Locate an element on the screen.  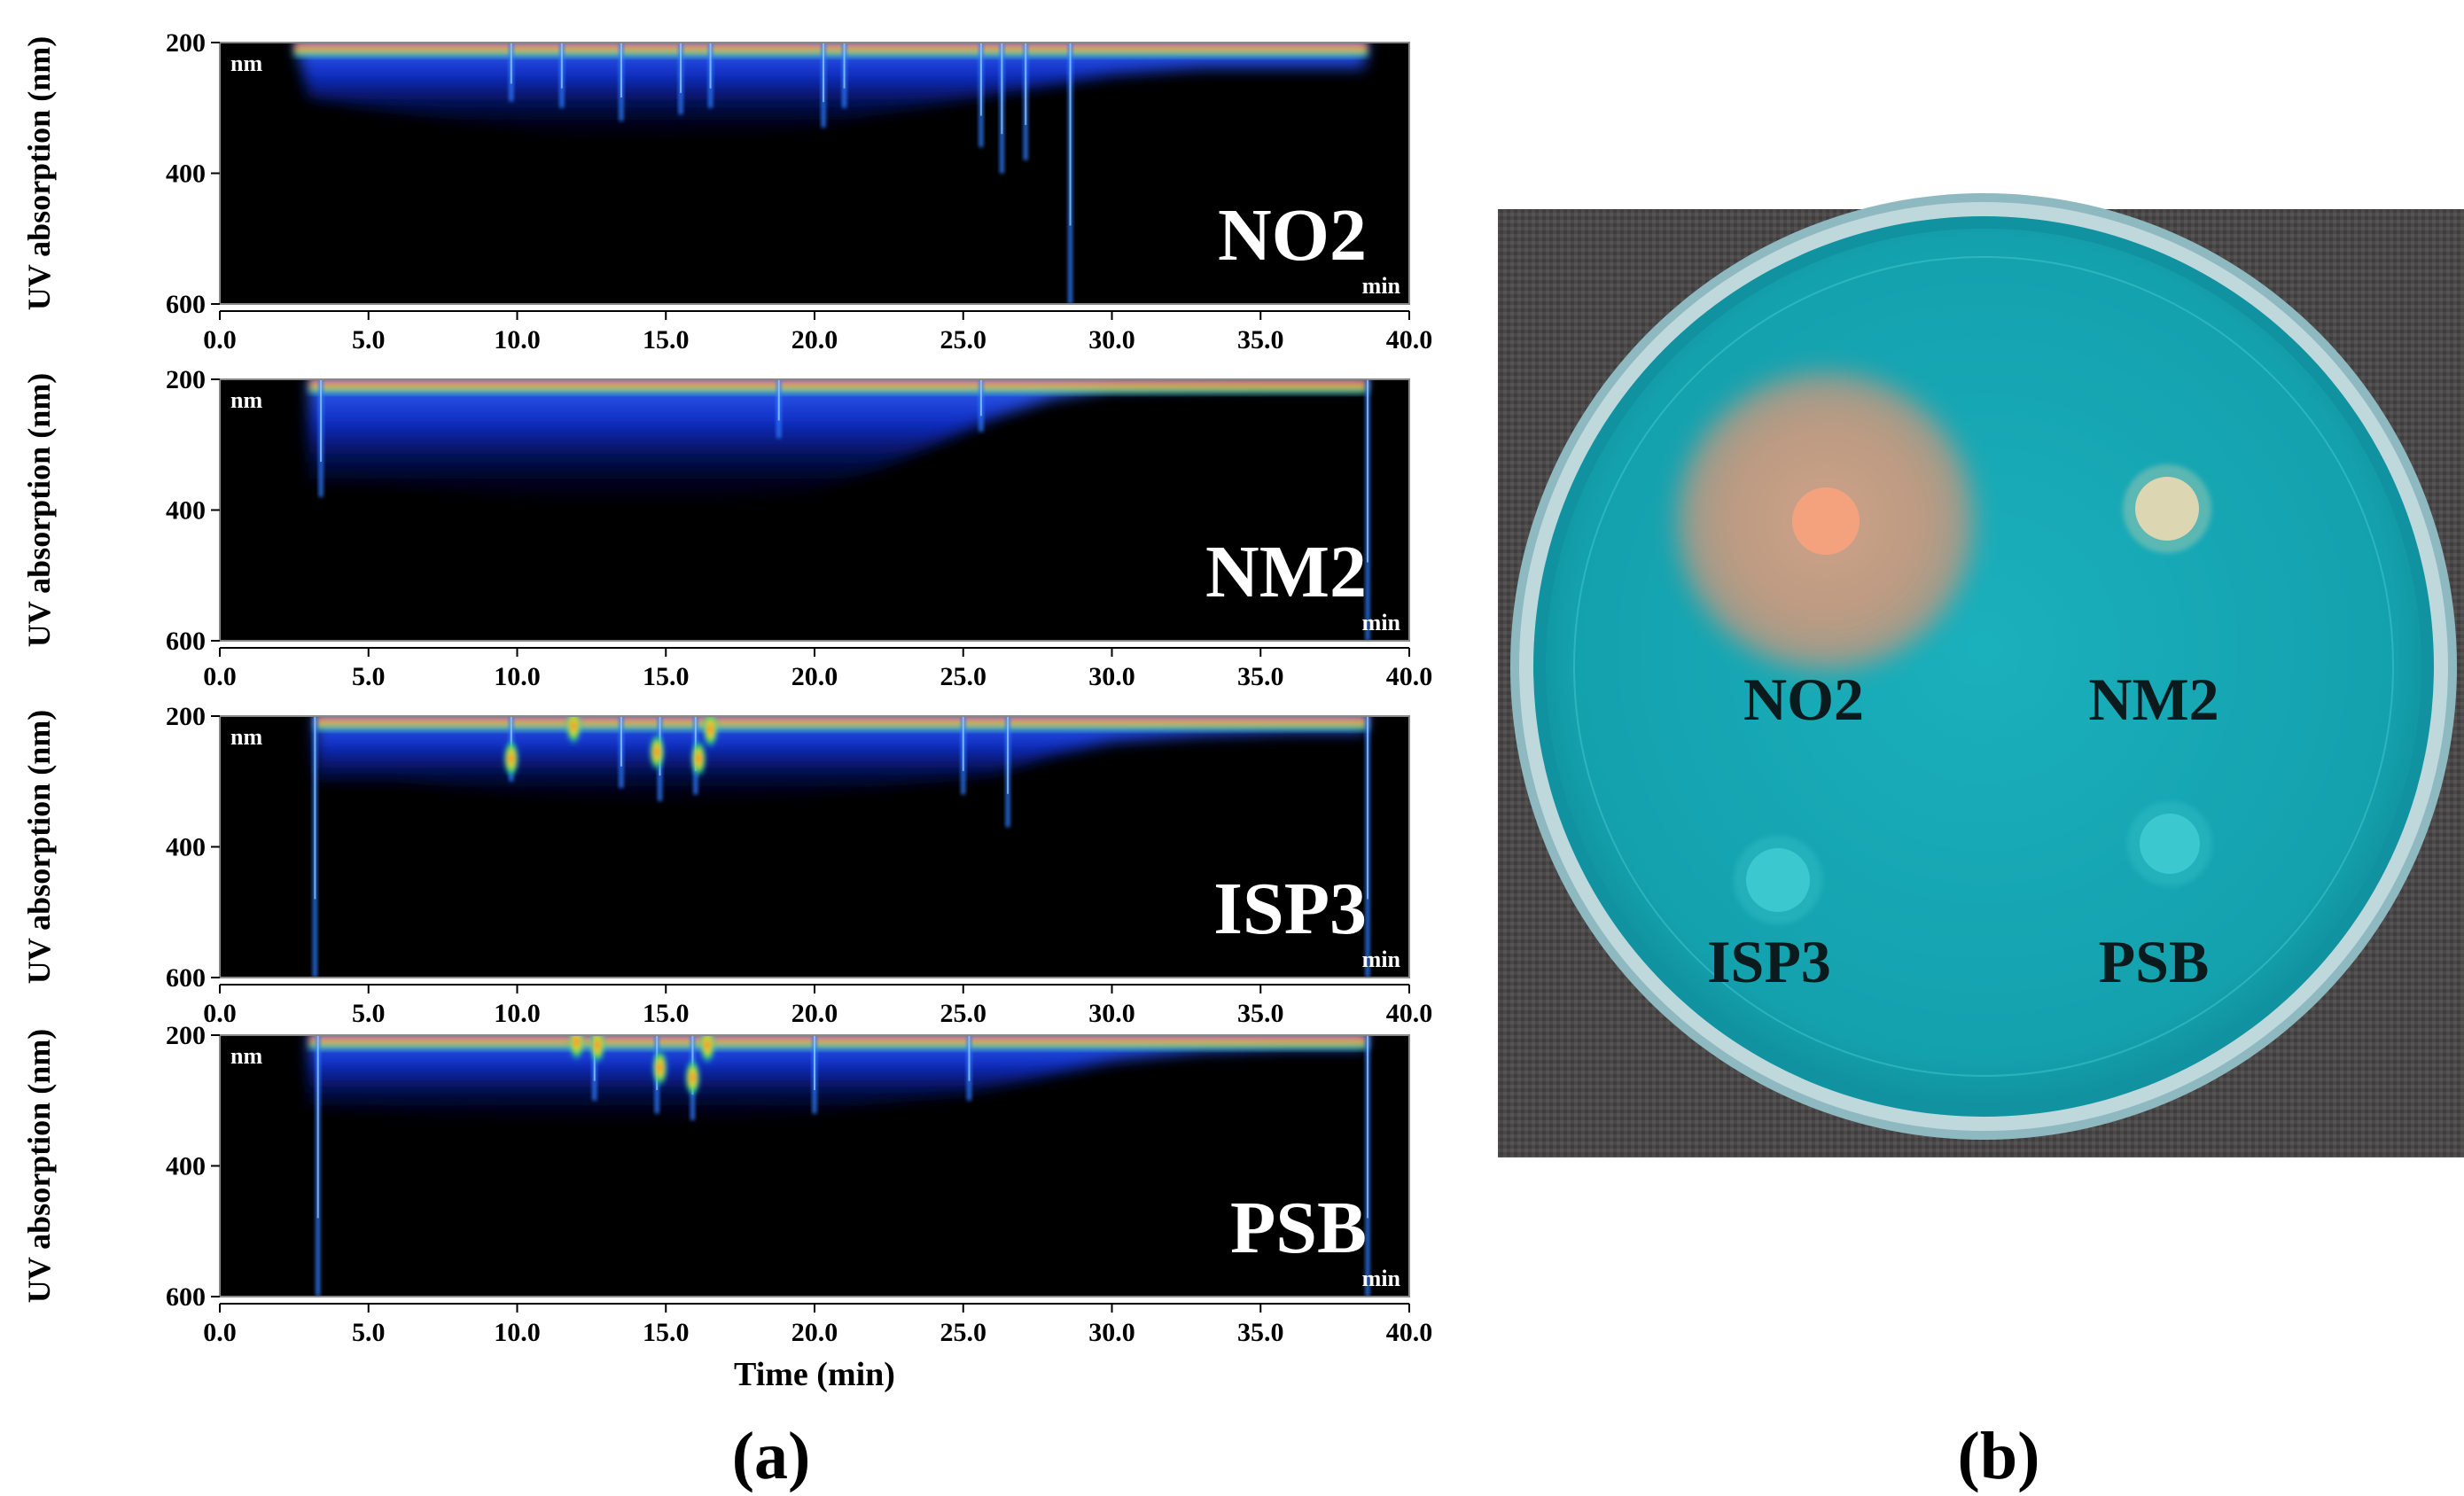
colony-label: NM2 is located at coordinates (2153, 700).